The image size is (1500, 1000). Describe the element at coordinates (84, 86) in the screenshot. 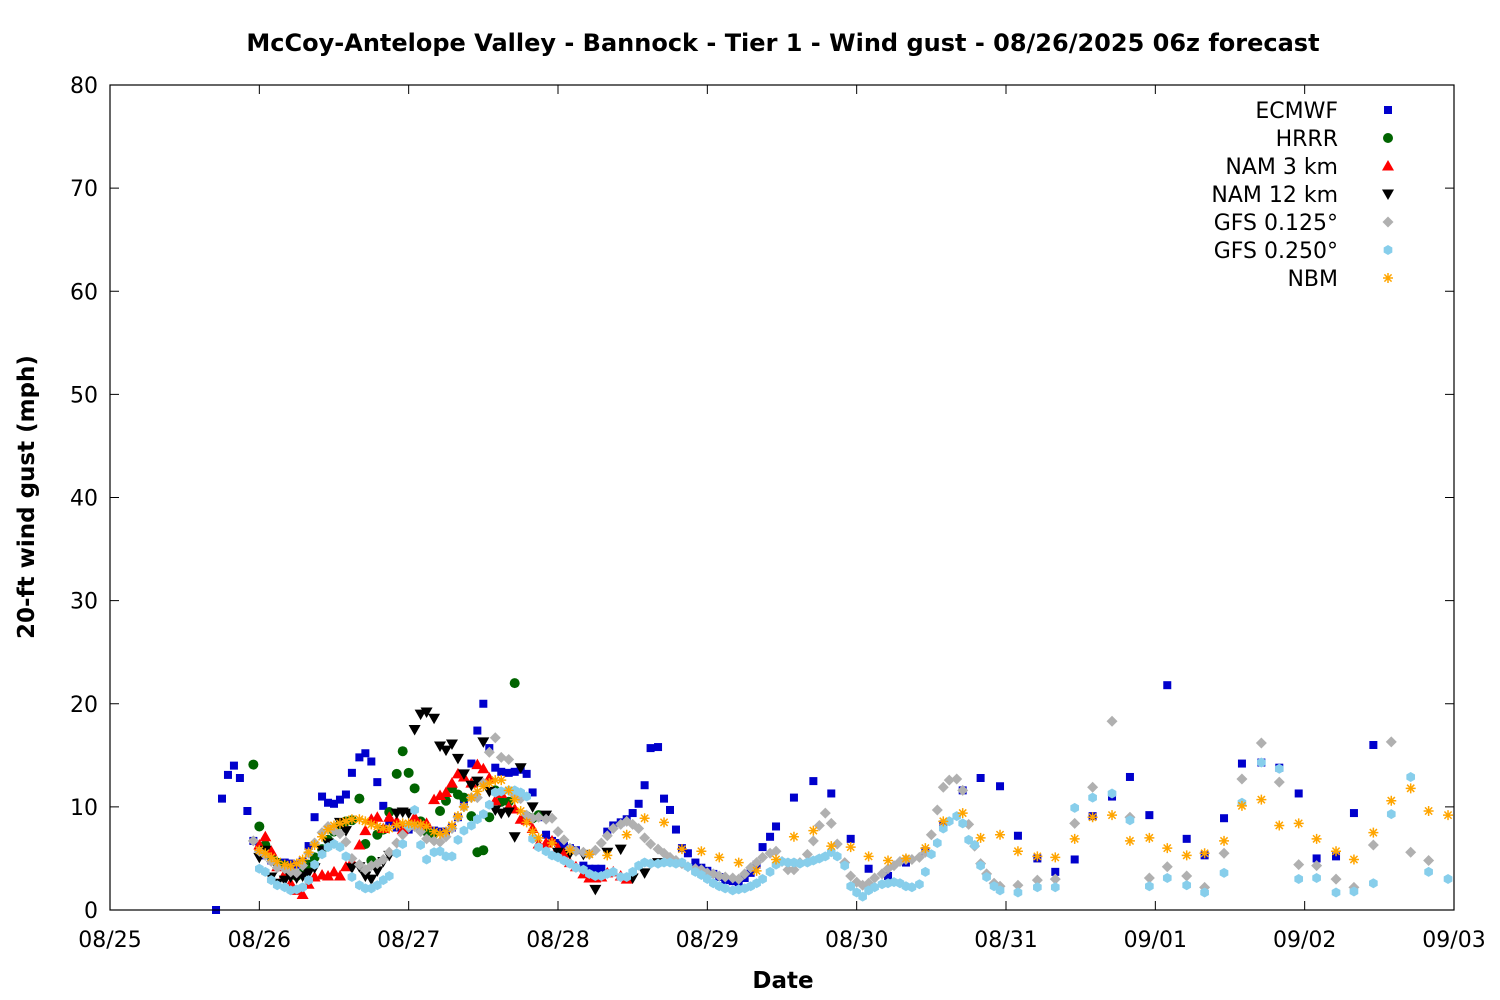

I see `y-tick-label: 80` at that location.